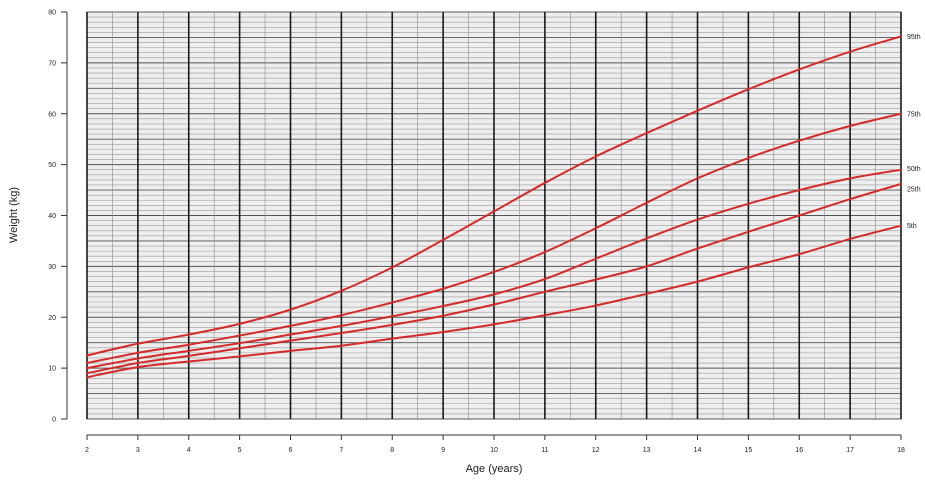 Image resolution: width=925 pixels, height=480 pixels. What do you see at coordinates (52, 63) in the screenshot?
I see `y-tick-label: 70` at bounding box center [52, 63].